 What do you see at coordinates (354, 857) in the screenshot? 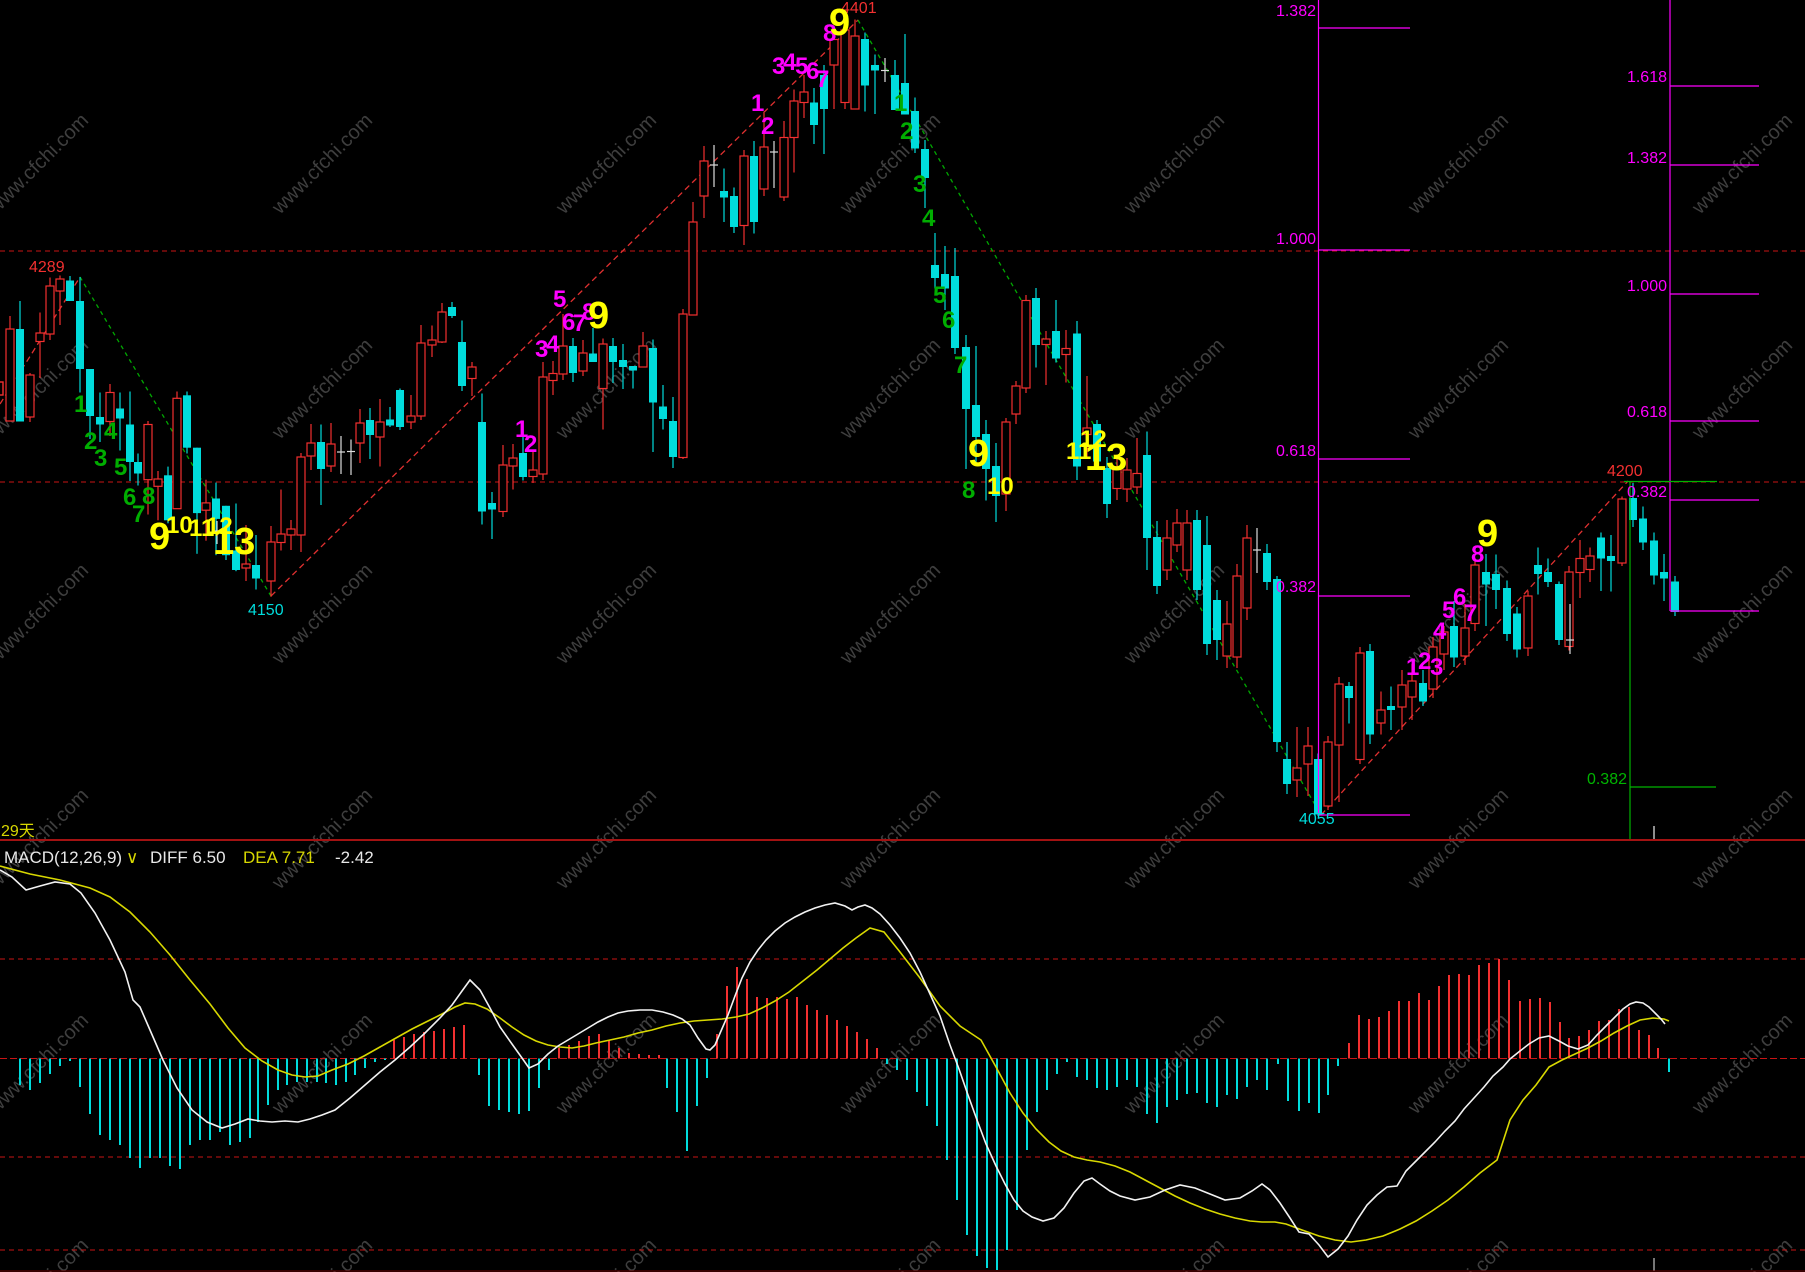
I see `svg-text: -2.42` at bounding box center [354, 857].